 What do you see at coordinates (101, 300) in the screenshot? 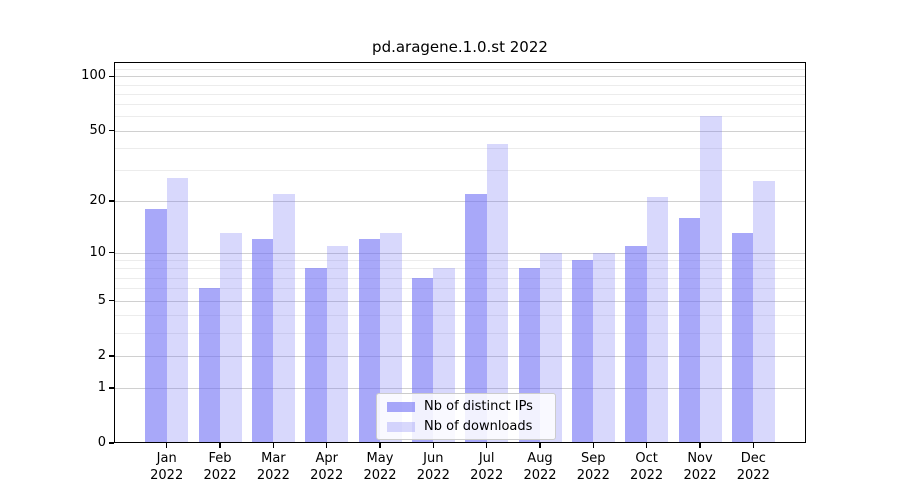
I see `y-tick-label: 5` at bounding box center [101, 300].